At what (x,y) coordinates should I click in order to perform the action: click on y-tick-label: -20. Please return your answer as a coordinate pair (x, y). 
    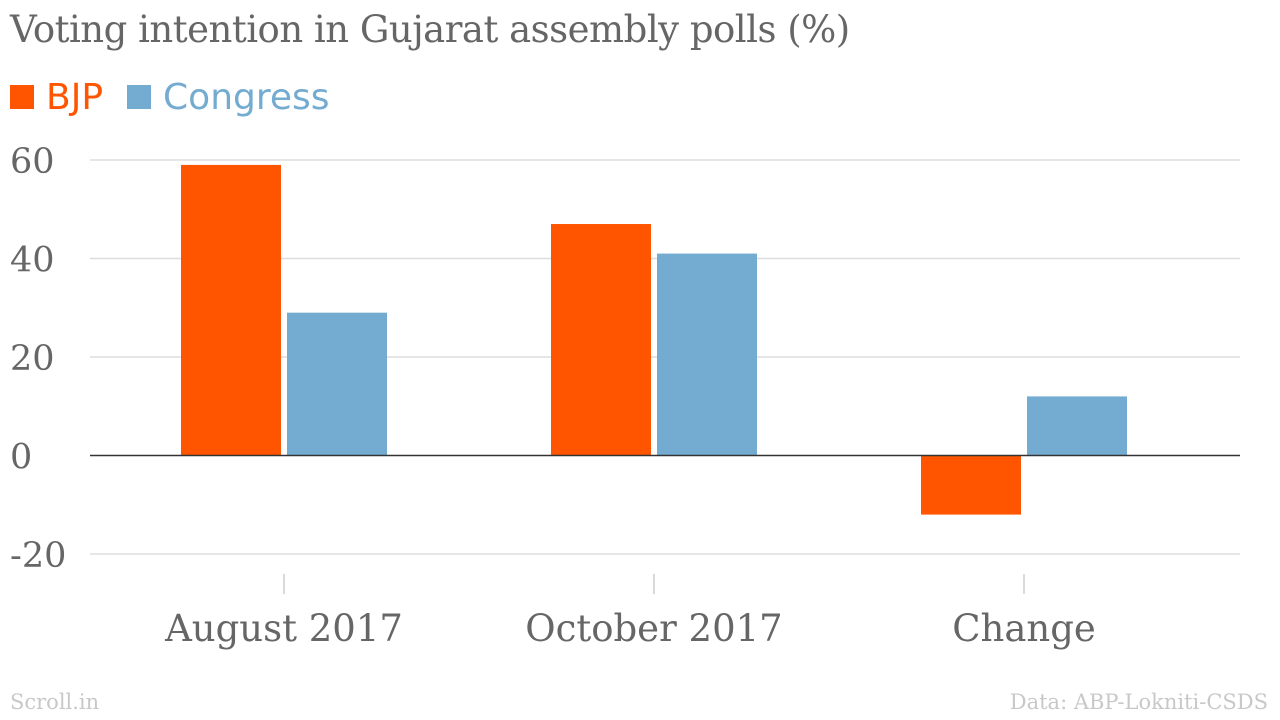
    Looking at the image, I should click on (38, 556).